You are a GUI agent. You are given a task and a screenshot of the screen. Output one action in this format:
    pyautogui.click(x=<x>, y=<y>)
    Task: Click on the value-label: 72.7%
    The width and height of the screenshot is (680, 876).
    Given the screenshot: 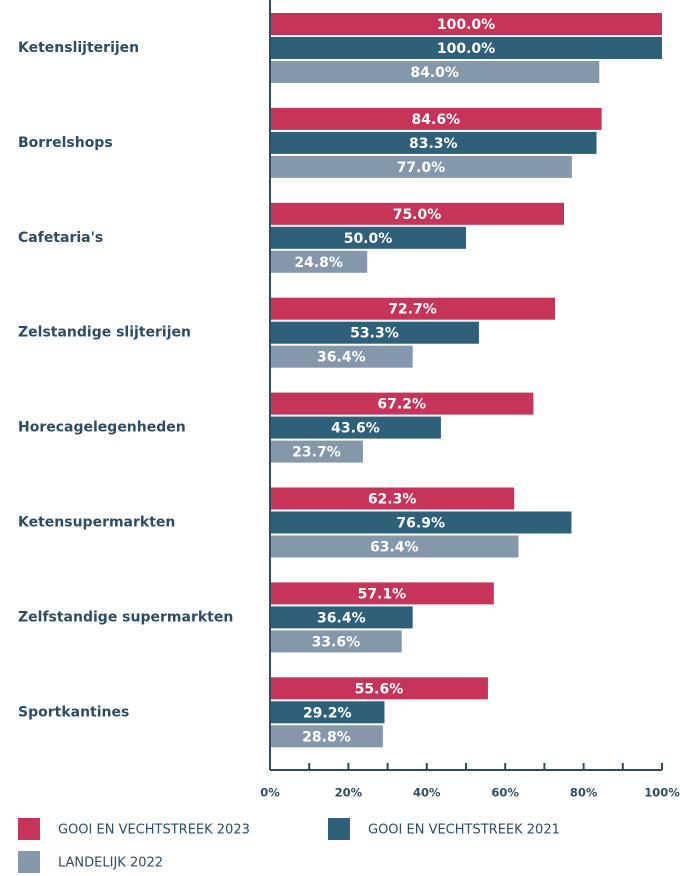 What is the action you would take?
    pyautogui.click(x=412, y=310)
    